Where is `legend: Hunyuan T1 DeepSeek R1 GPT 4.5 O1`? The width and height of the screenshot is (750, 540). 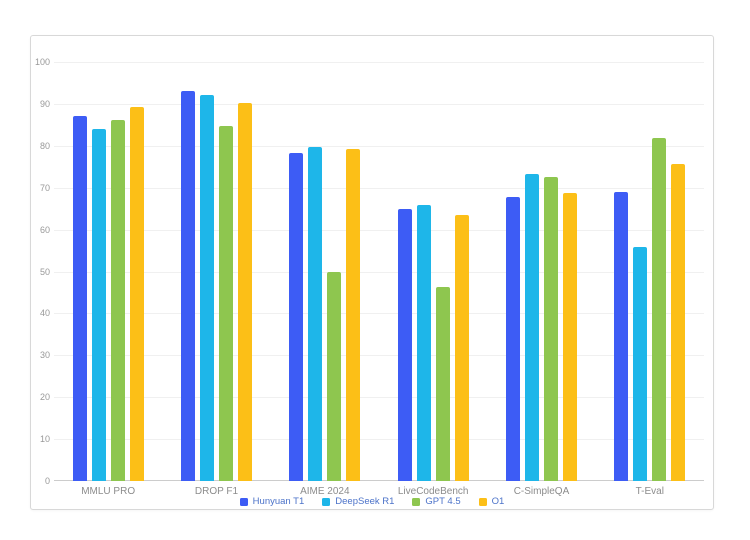 legend: Hunyuan T1 DeepSeek R1 GPT 4.5 O1 is located at coordinates (372, 501).